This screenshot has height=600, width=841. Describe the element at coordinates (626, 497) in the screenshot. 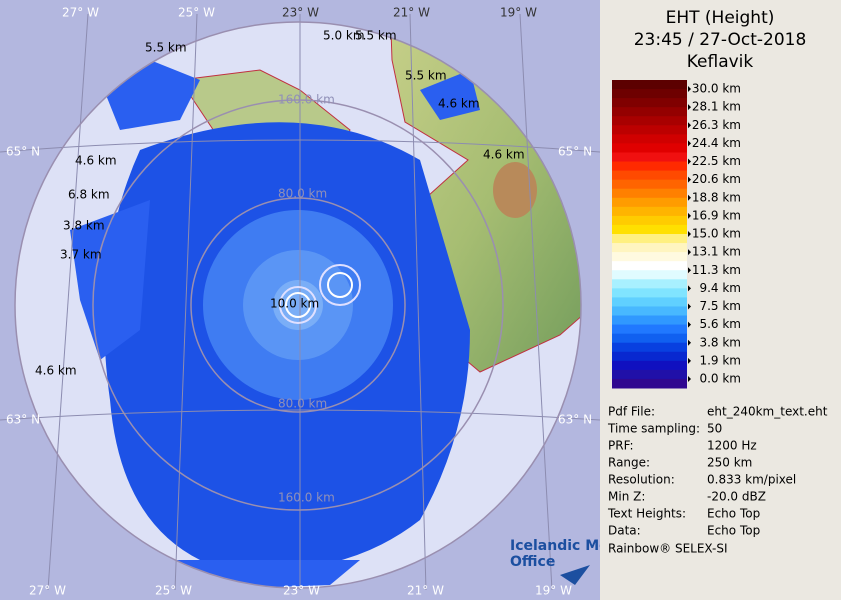

I see `info-key: Min Z:` at that location.